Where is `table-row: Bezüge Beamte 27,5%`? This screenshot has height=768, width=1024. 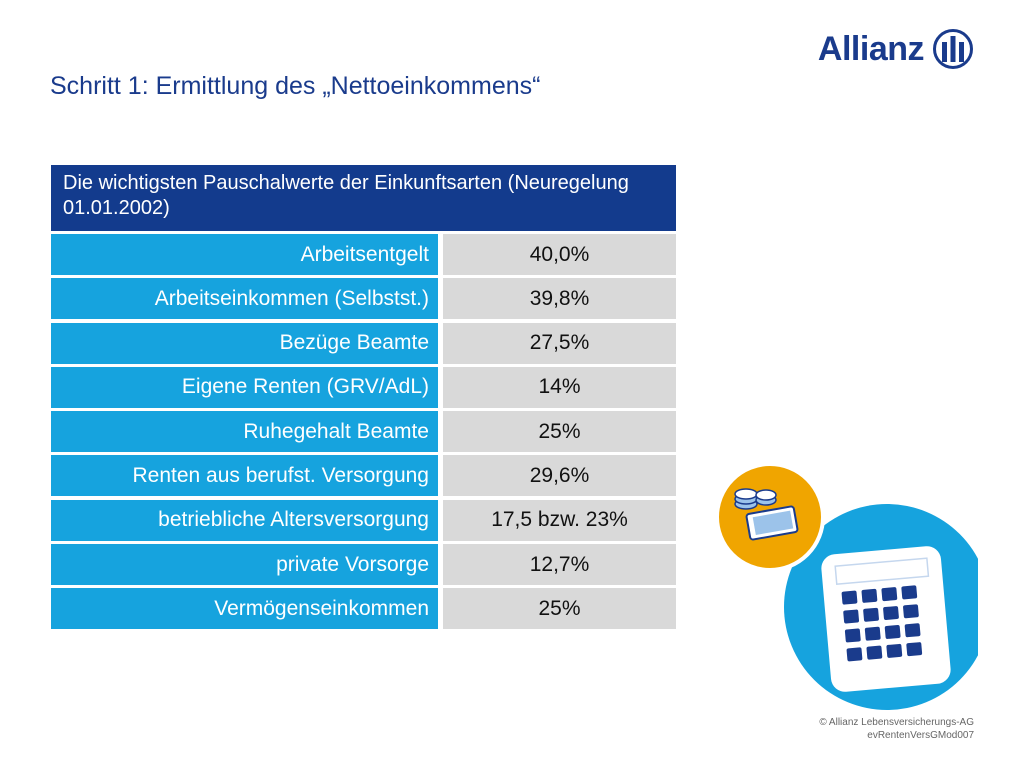 table-row: Bezüge Beamte 27,5% is located at coordinates (363, 343).